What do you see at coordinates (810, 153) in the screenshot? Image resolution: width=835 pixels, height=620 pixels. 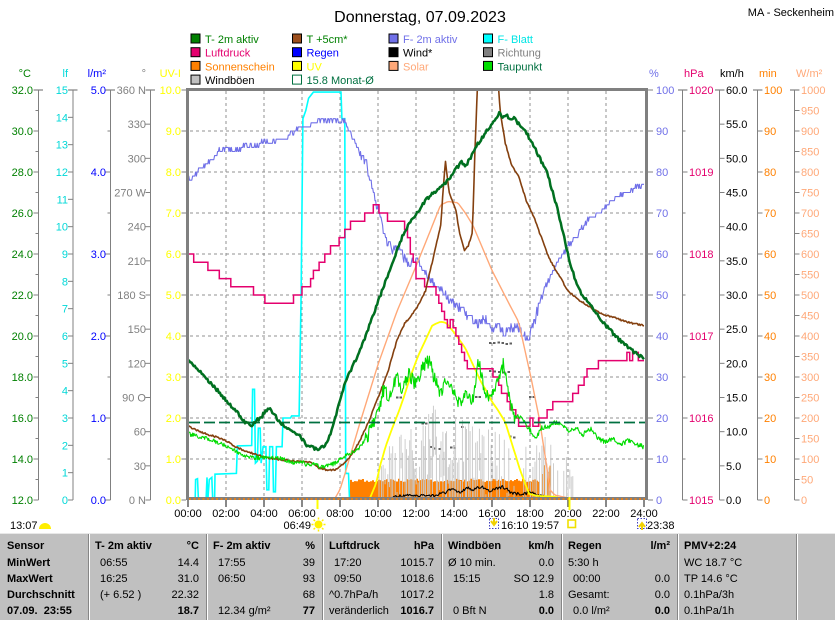 I see `svg-text: 850` at bounding box center [810, 153].